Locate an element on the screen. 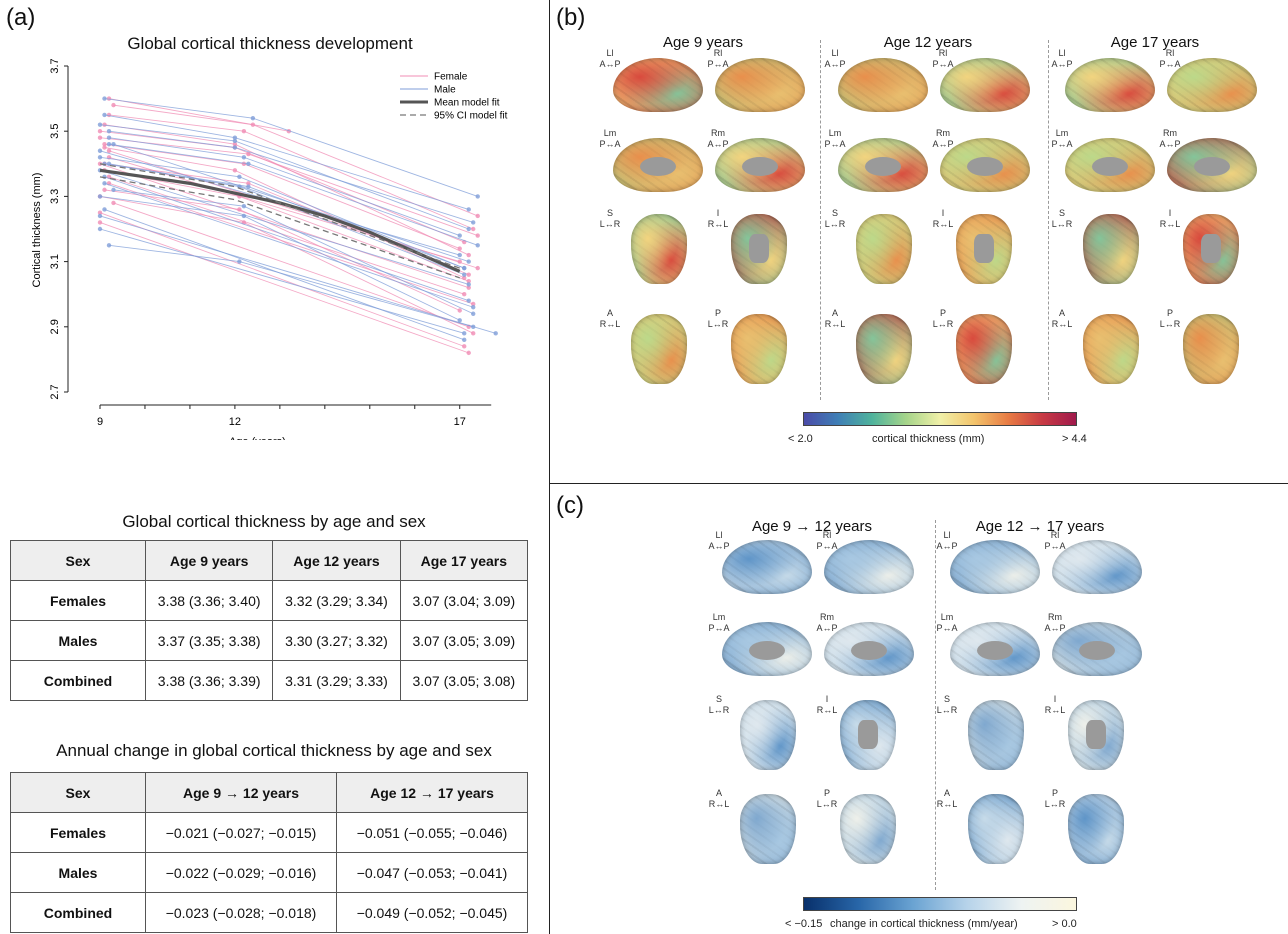 This screenshot has width=1288, height=934. view-label: Rm A↔P is located at coordinates (827, 623).